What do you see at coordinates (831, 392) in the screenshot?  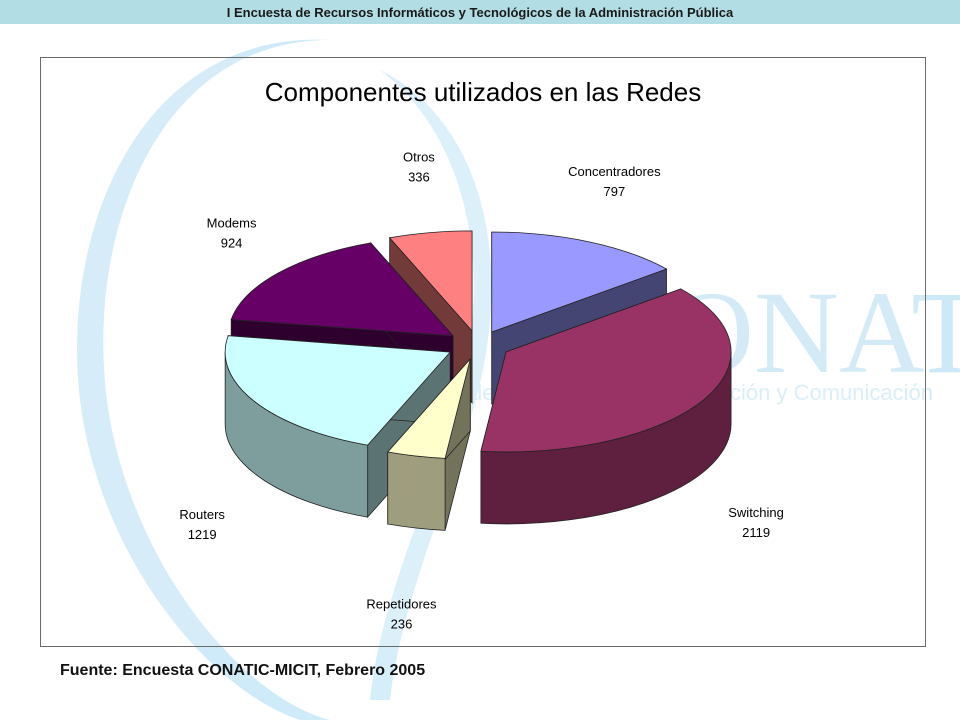 I see `watermark-tagline-right: ción y Comunicación` at bounding box center [831, 392].